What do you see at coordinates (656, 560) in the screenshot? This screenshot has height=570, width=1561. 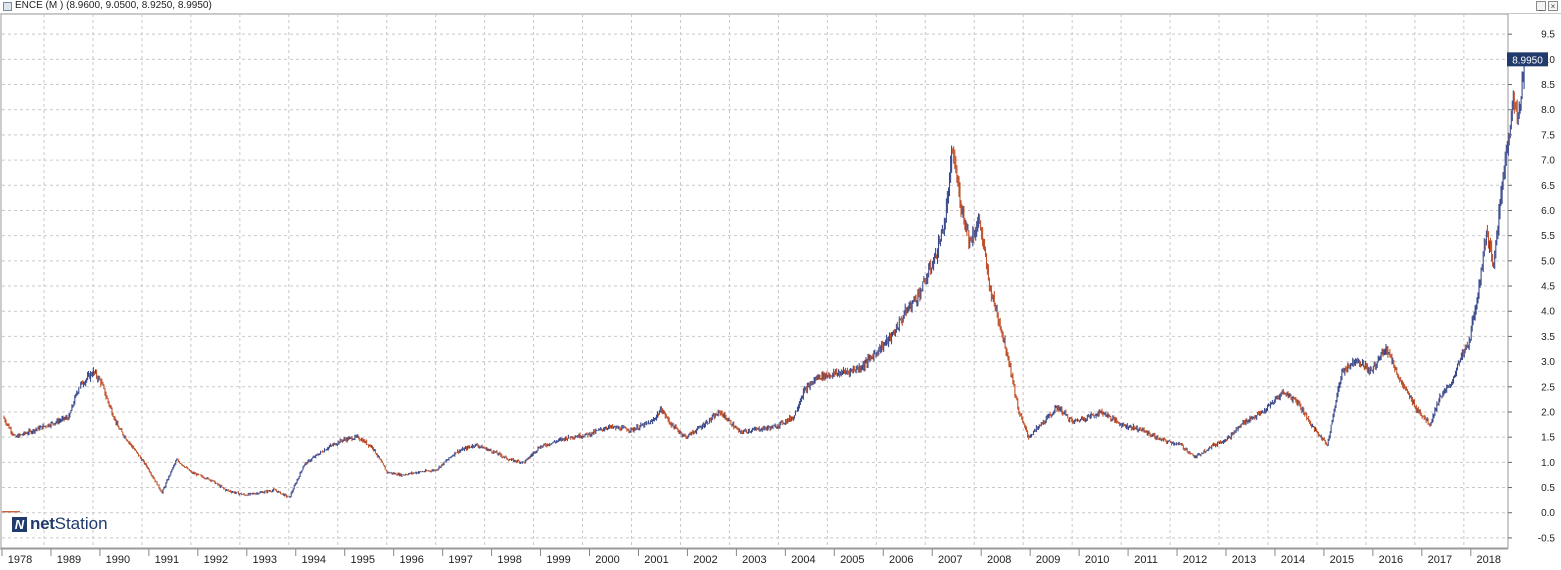 I see `x-tick-label: 2001` at bounding box center [656, 560].